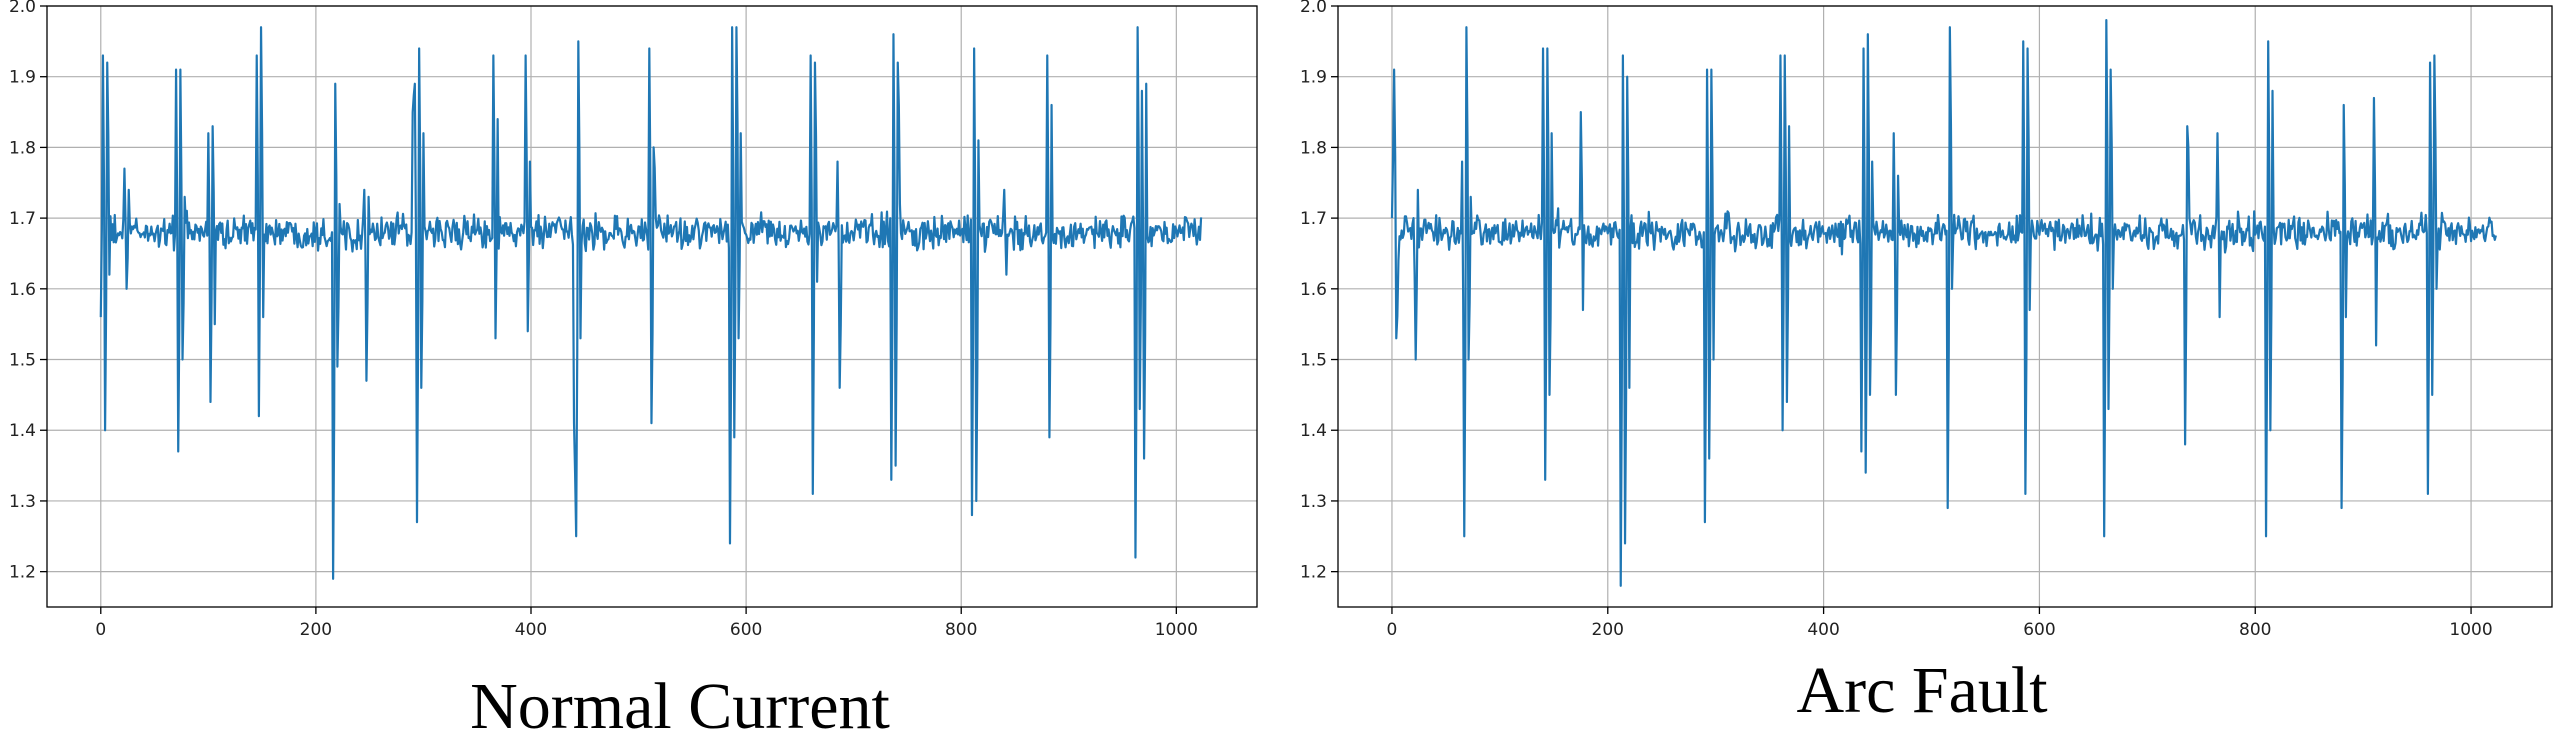 This screenshot has width=2558, height=755. Describe the element at coordinates (680, 706) in the screenshot. I see `chart-caption: Normal Current` at that location.